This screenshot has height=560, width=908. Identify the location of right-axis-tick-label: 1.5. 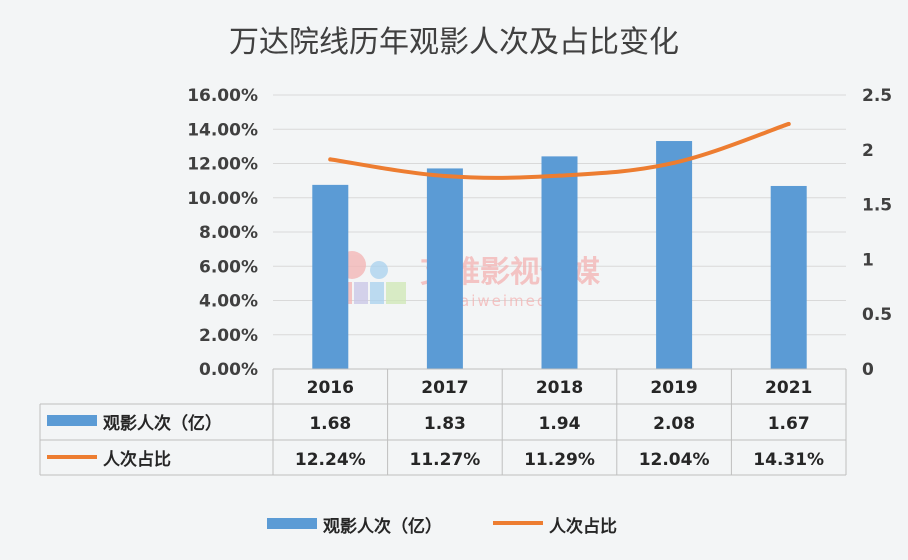
(877, 206).